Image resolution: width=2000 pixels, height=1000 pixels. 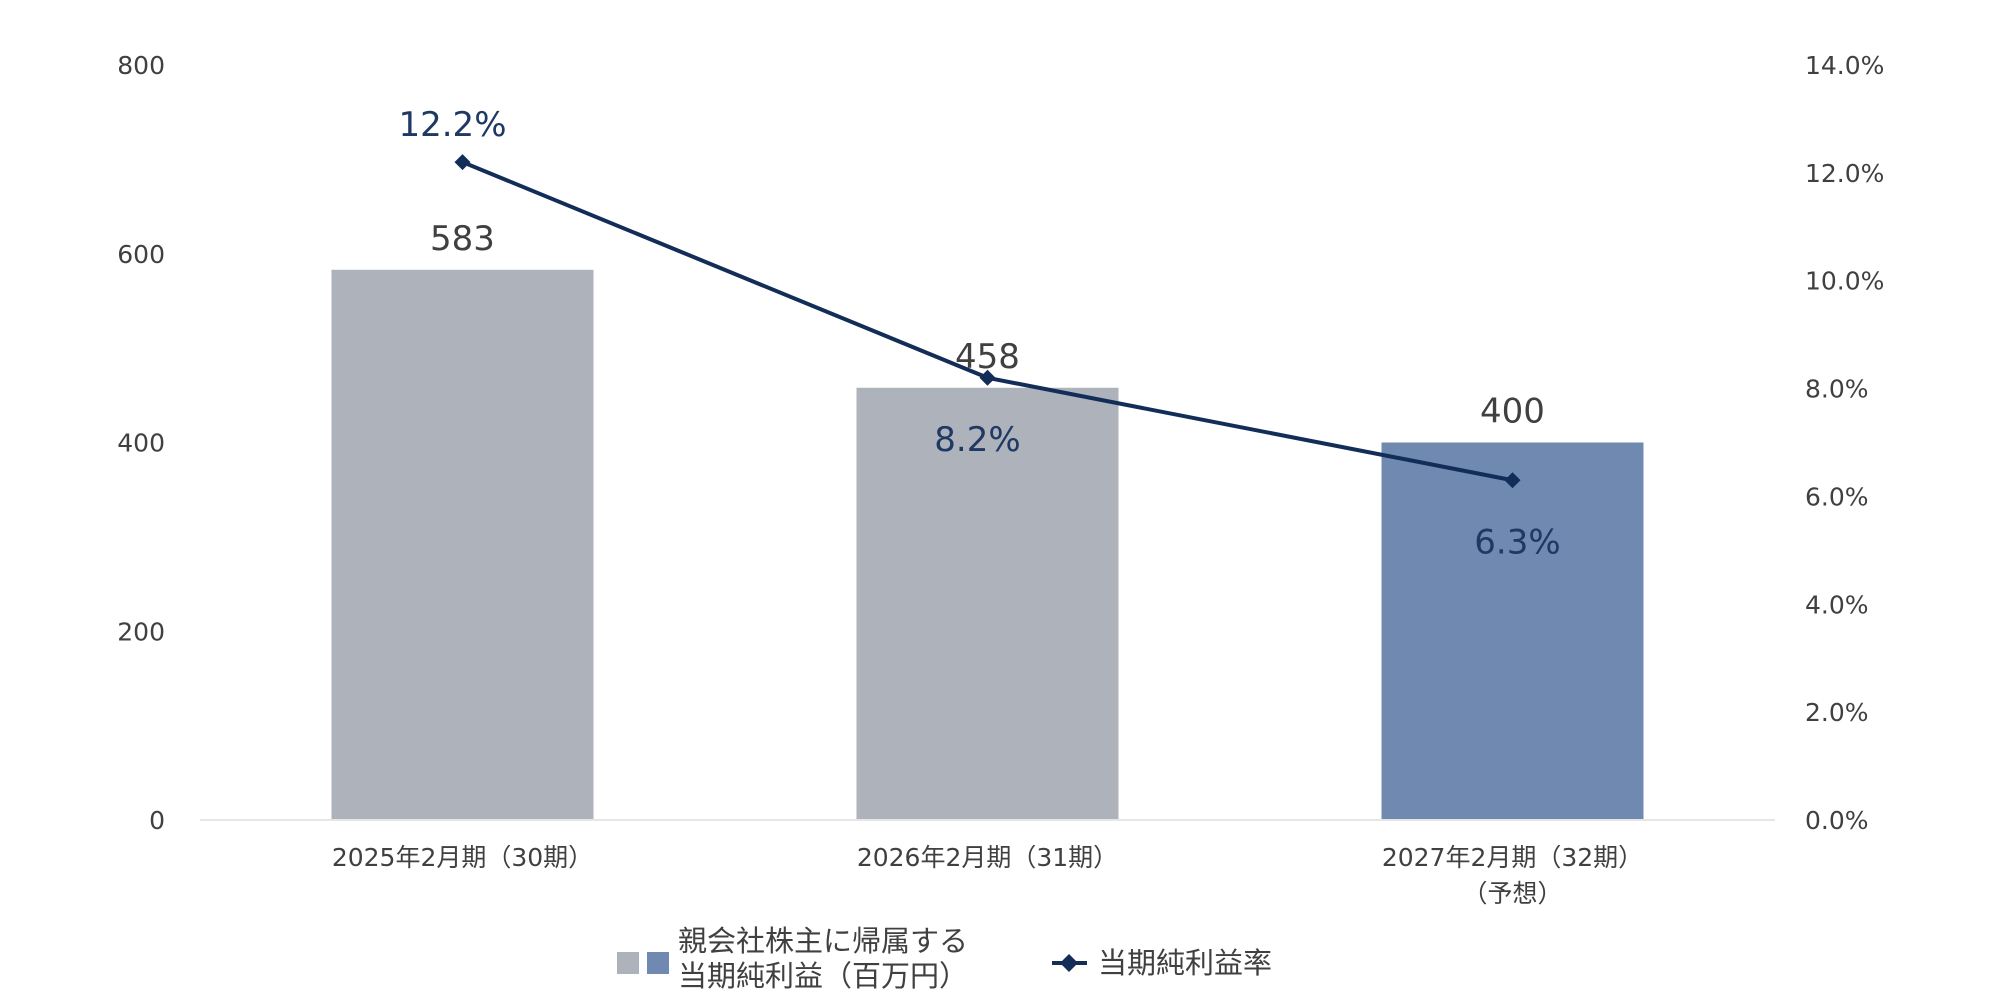 What do you see at coordinates (823, 976) in the screenshot?
I see `legend-bar-entry-label: 当期純利益（百万円）` at bounding box center [823, 976].